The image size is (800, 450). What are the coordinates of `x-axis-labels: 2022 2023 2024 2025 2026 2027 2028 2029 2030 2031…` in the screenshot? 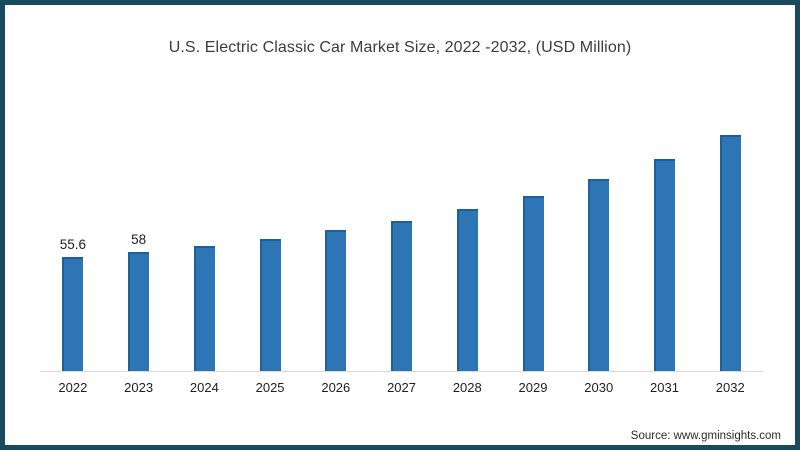 It's located at (401, 387).